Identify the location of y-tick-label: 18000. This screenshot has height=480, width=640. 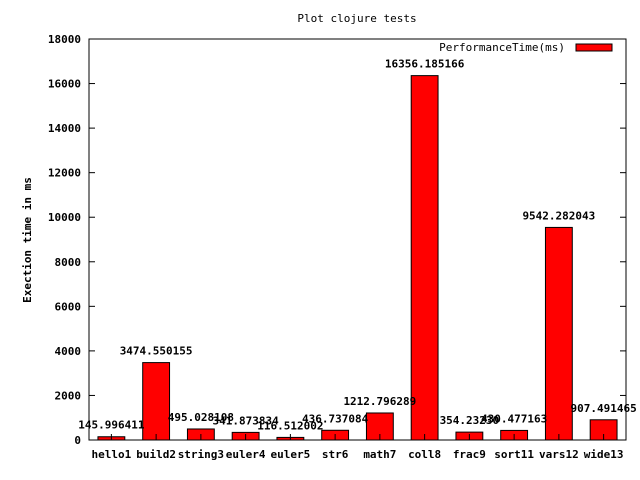
(64, 39).